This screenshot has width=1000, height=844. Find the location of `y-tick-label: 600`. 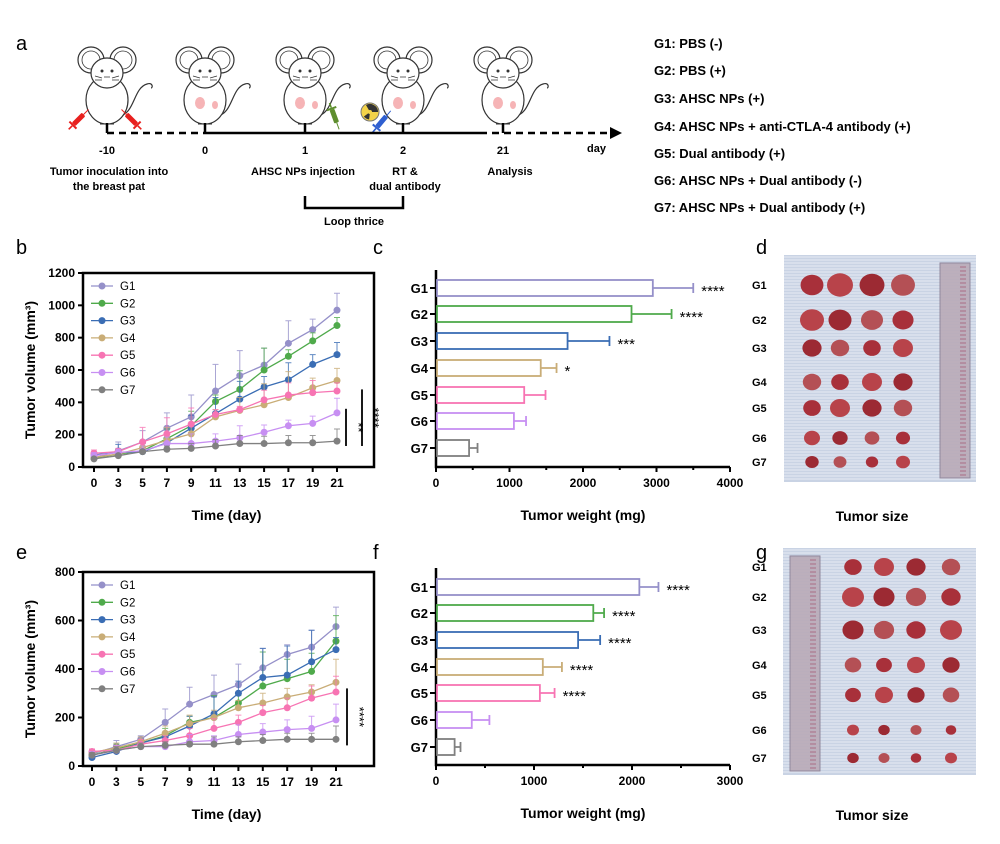

y-tick-label: 600 is located at coordinates (65, 621).